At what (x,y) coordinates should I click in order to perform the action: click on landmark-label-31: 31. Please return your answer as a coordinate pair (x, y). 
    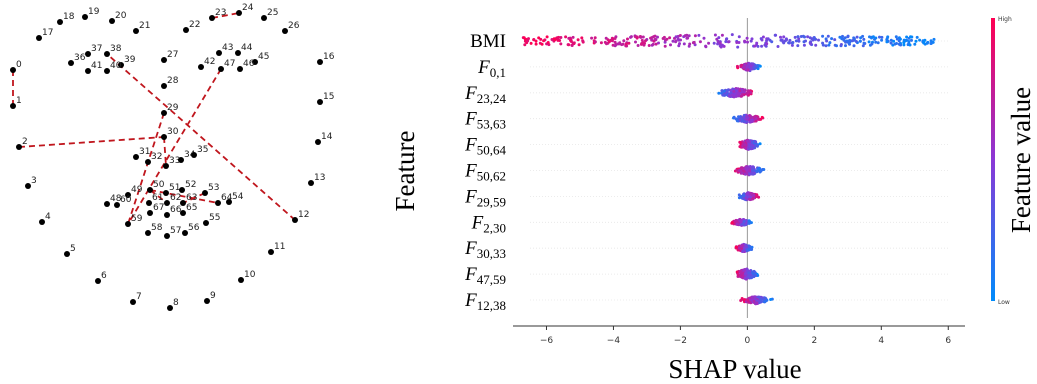
    Looking at the image, I should click on (144, 152).